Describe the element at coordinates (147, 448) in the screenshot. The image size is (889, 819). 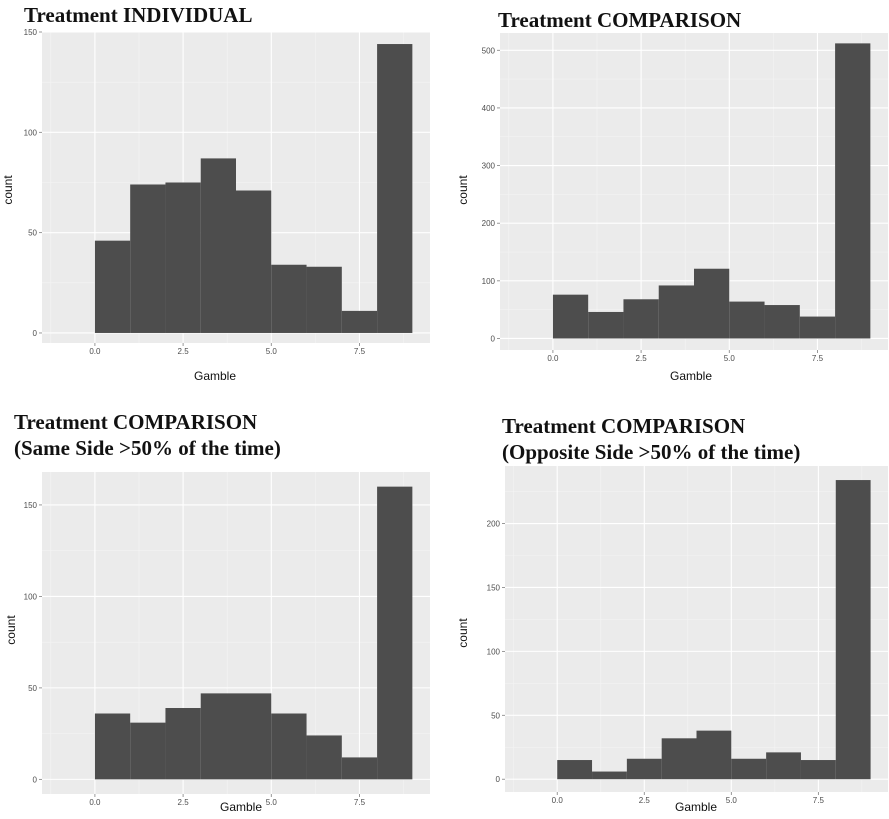
I see `chart-subtitle: (Same Side >50% of the time)` at that location.